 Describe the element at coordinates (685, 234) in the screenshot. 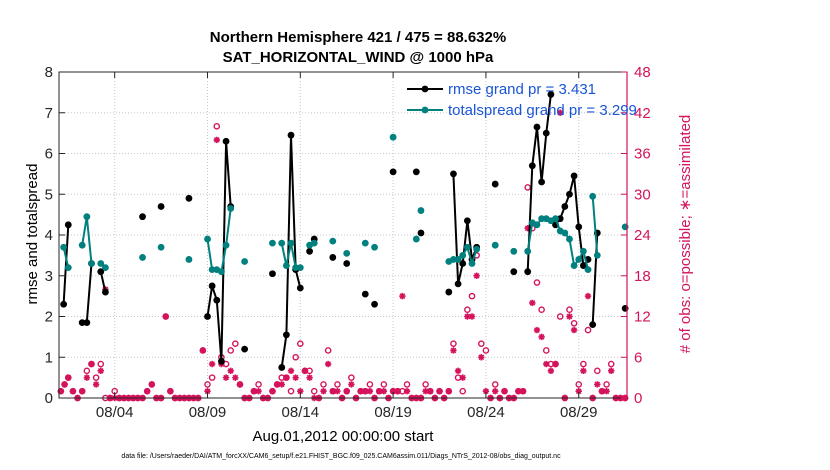

I see `y2-axis-label: # of obs: o=possible; ∗=assimilated` at that location.